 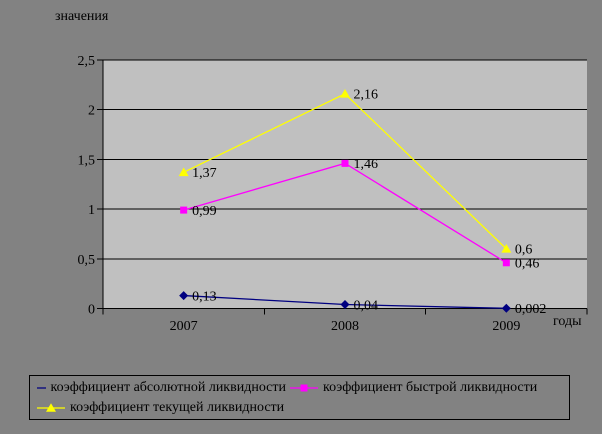 I want to click on x-category-label: 2007, so click(x=184, y=326).